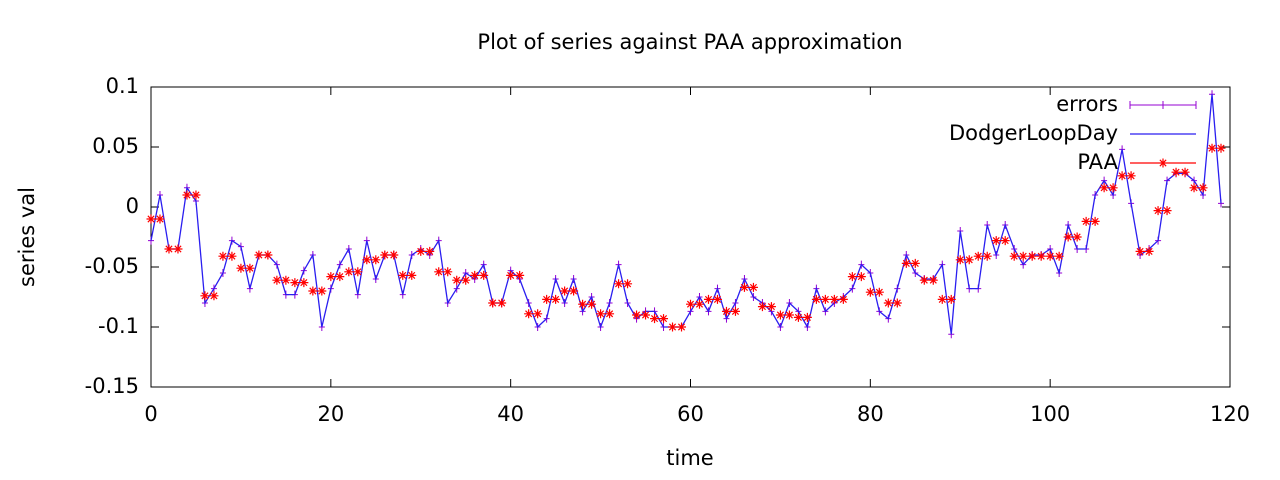 Image resolution: width=1280 pixels, height=480 pixels. I want to click on x-tick-label: 80, so click(870, 414).